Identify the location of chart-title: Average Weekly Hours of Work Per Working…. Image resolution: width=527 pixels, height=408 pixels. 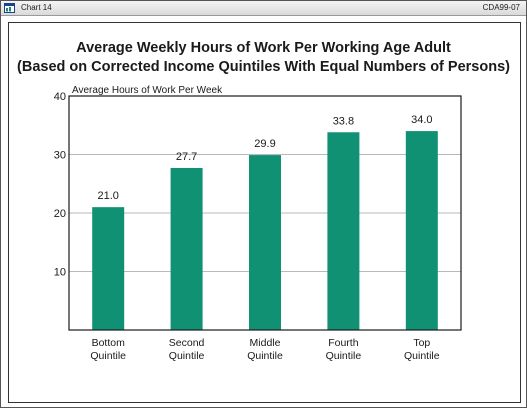
(263, 48).